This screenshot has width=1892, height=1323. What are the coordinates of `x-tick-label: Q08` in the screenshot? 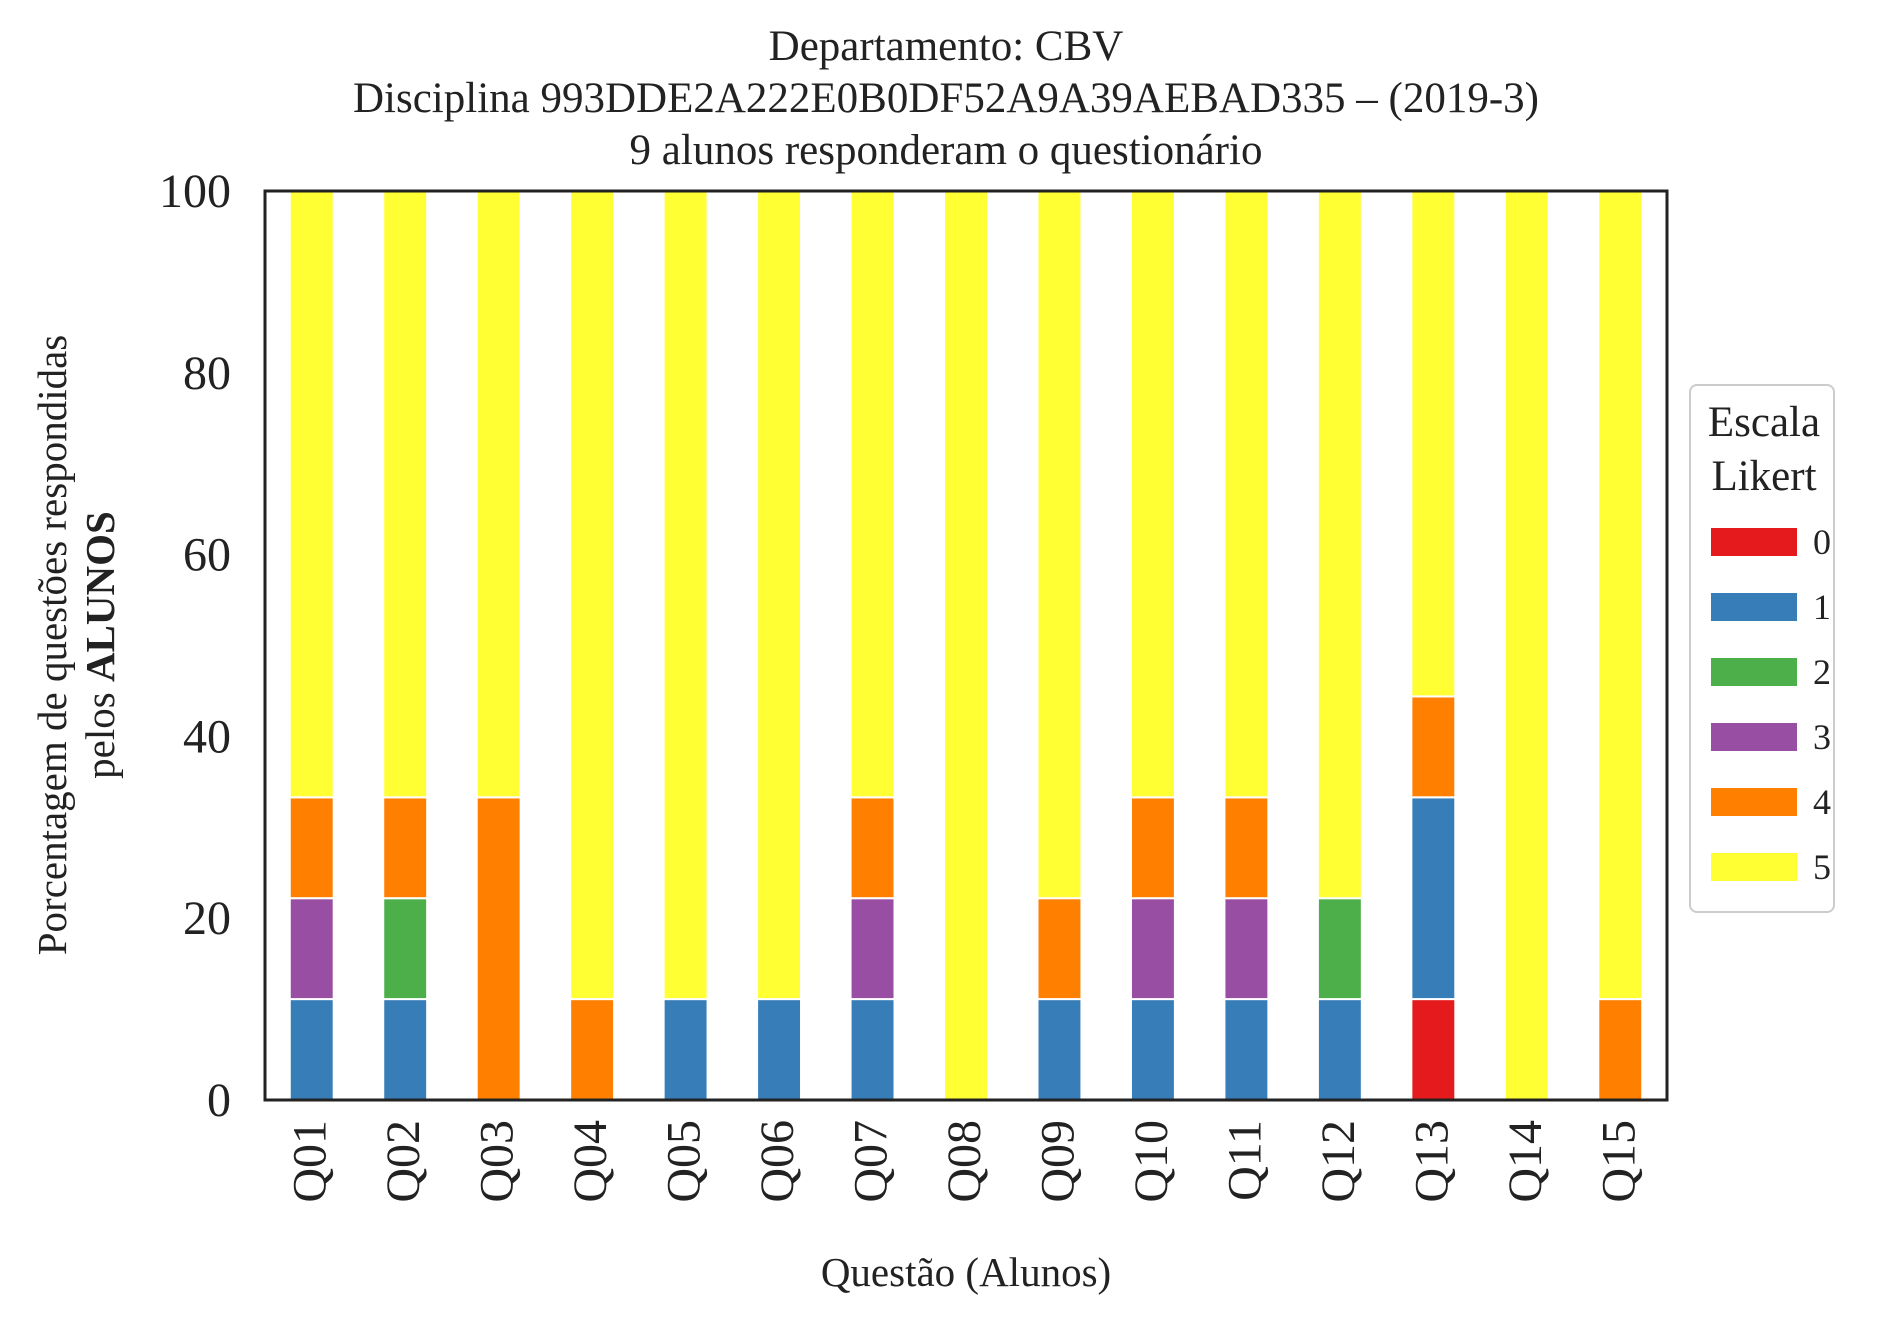 It's located at (964, 1161).